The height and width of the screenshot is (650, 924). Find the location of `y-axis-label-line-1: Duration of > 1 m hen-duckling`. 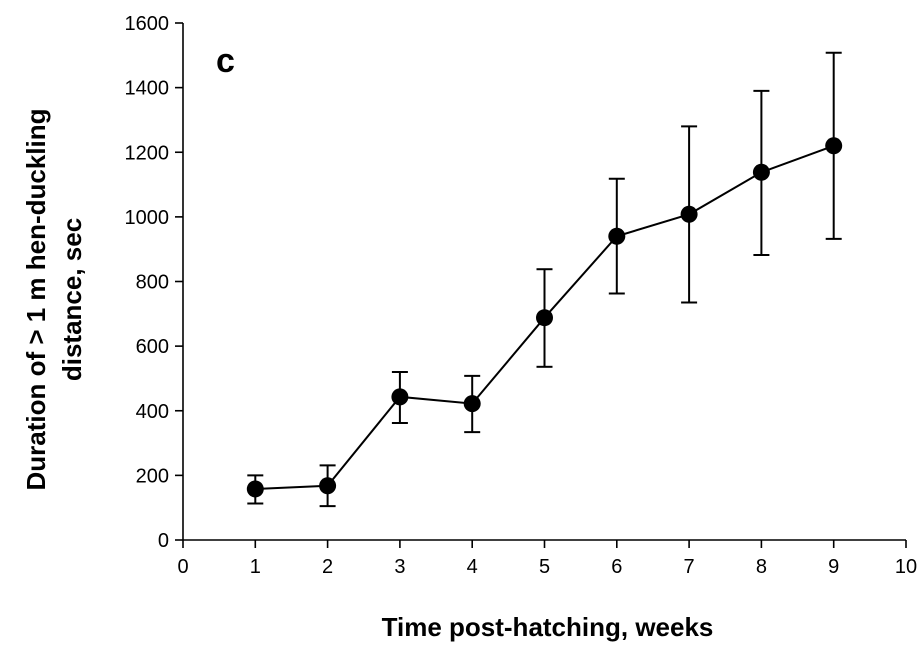

y-axis-label-line-1: Duration of > 1 m hen-duckling is located at coordinates (36, 299).